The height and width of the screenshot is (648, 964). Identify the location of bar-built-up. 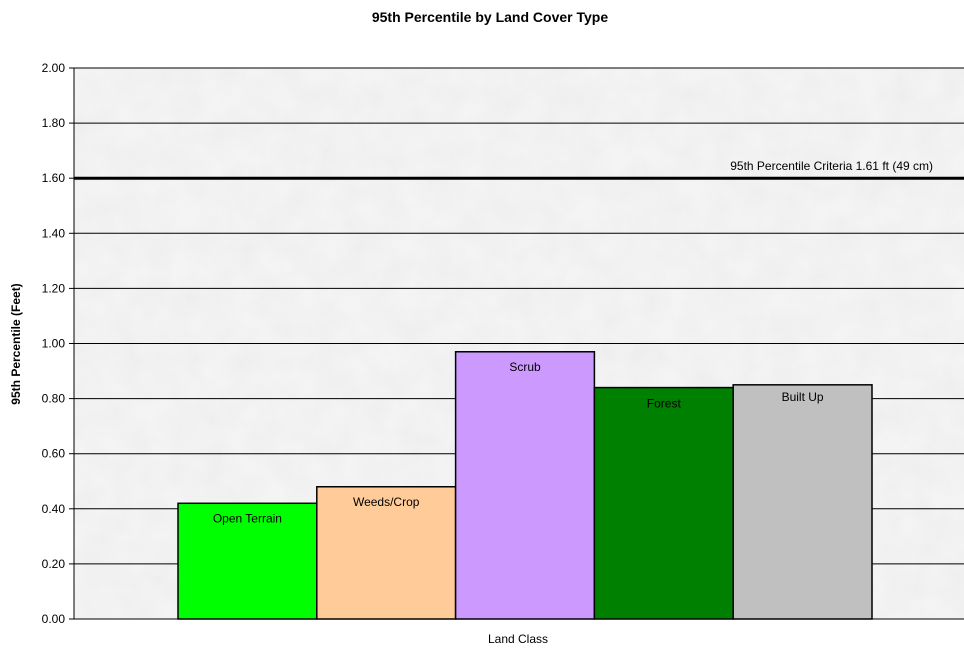
(802, 502).